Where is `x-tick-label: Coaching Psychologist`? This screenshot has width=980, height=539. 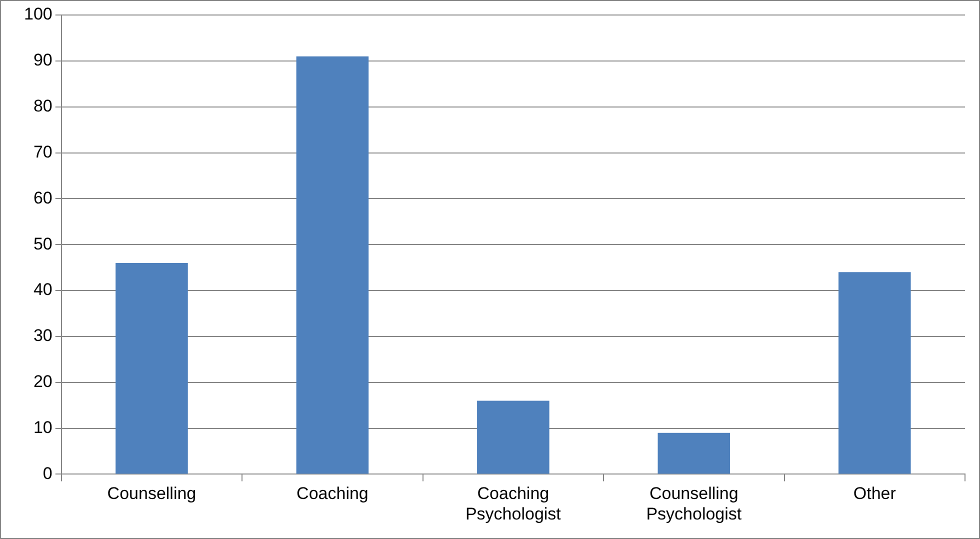
x-tick-label: Coaching Psychologist is located at coordinates (513, 504).